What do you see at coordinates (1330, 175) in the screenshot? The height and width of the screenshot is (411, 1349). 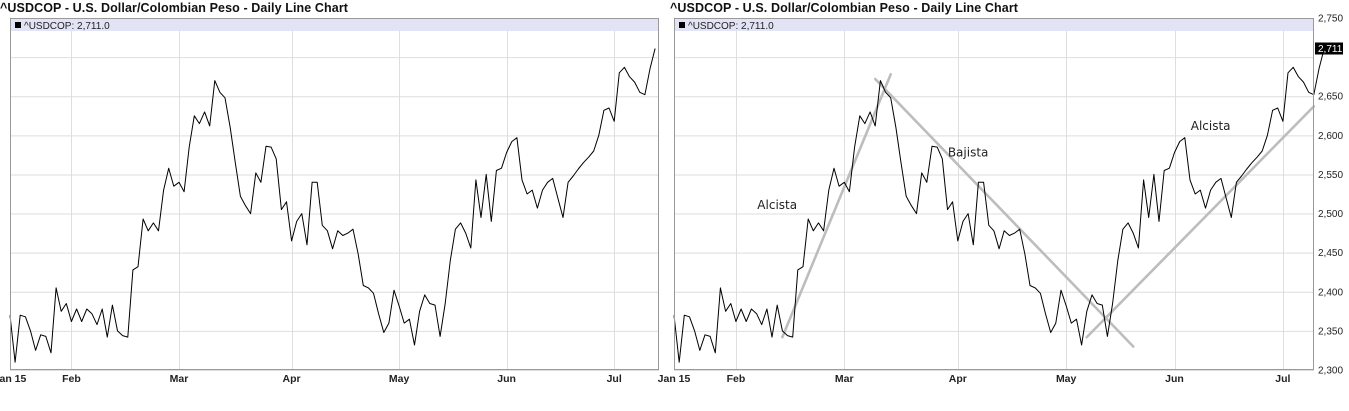 I see `y-tick-label: 2,550` at bounding box center [1330, 175].